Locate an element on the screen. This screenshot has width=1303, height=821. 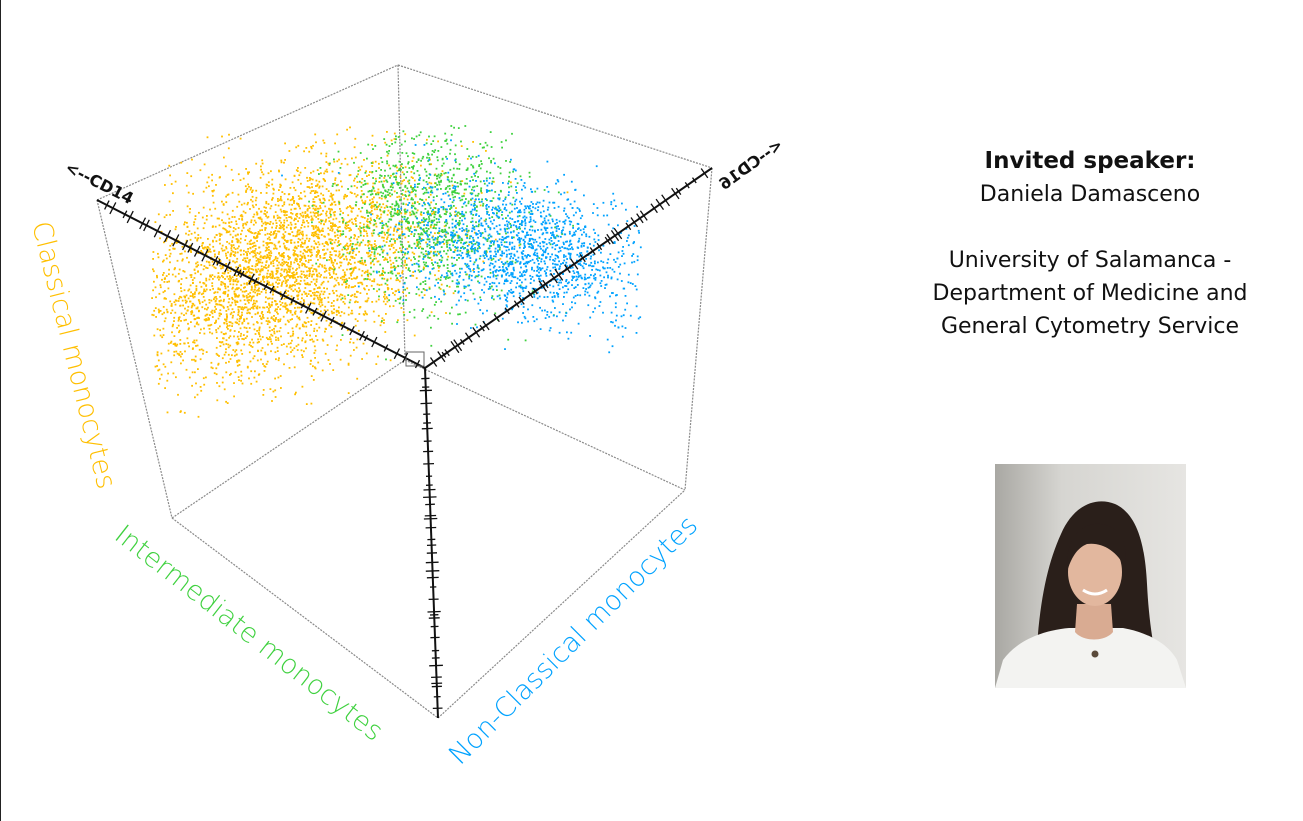
non-classical-monocytes-label: Non-Classical monocytes is located at coordinates (573, 640).